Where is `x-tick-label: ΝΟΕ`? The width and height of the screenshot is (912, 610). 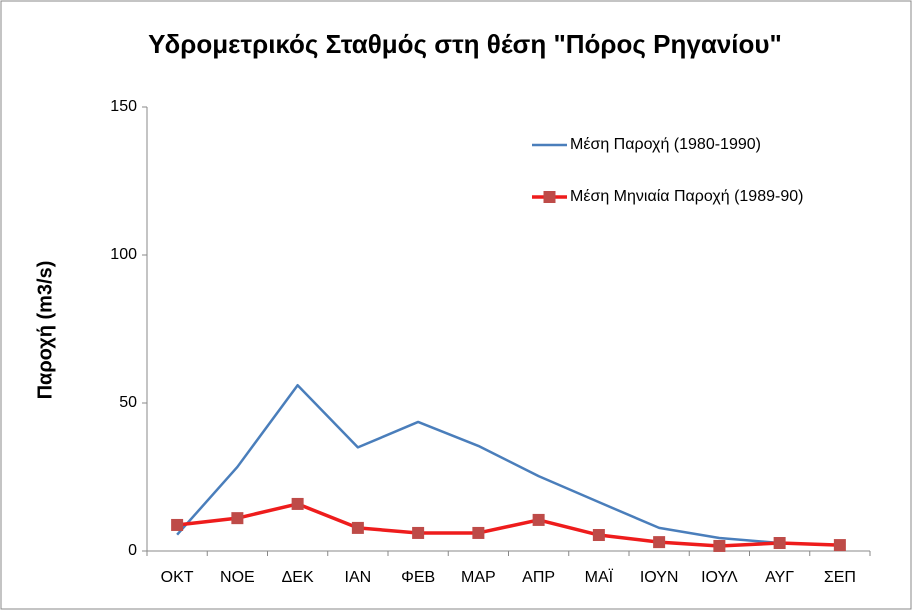
x-tick-label: ΝΟΕ is located at coordinates (237, 577).